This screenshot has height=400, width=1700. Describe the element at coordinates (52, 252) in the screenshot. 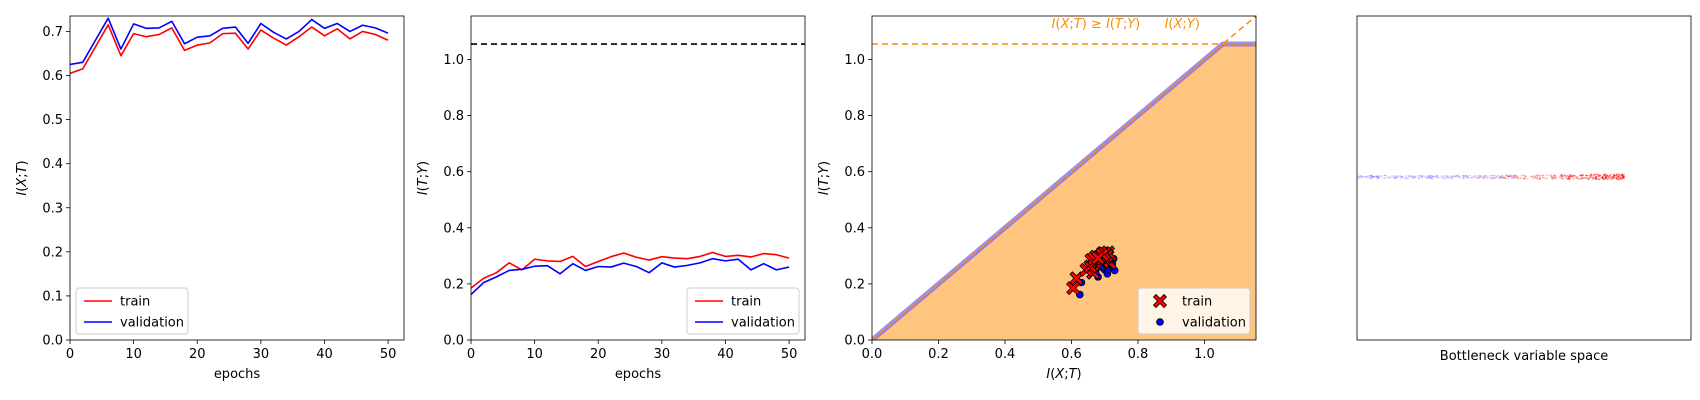

I see `p1-ytick-label-2: 0.2` at that location.